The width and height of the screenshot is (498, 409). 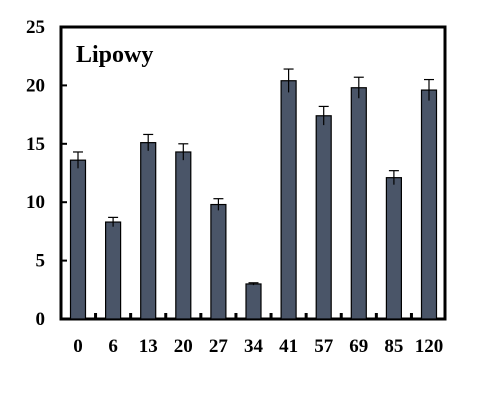 What do you see at coordinates (46, 173) in the screenshot?
I see `y-axis: 0 5 10 15 20 25` at bounding box center [46, 173].